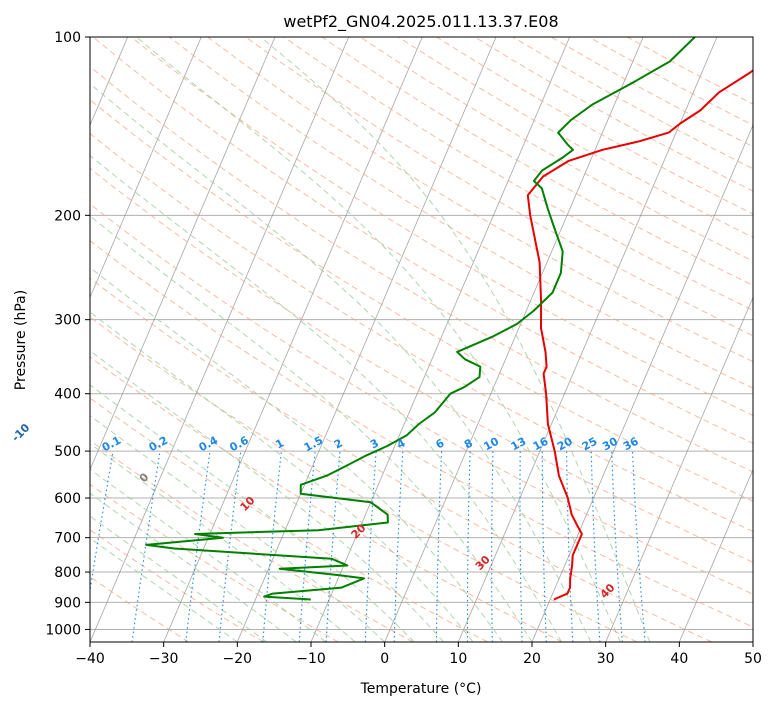 The width and height of the screenshot is (775, 708). Describe the element at coordinates (608, 591) in the screenshot. I see `dry-adiabat-label: 40` at that location.